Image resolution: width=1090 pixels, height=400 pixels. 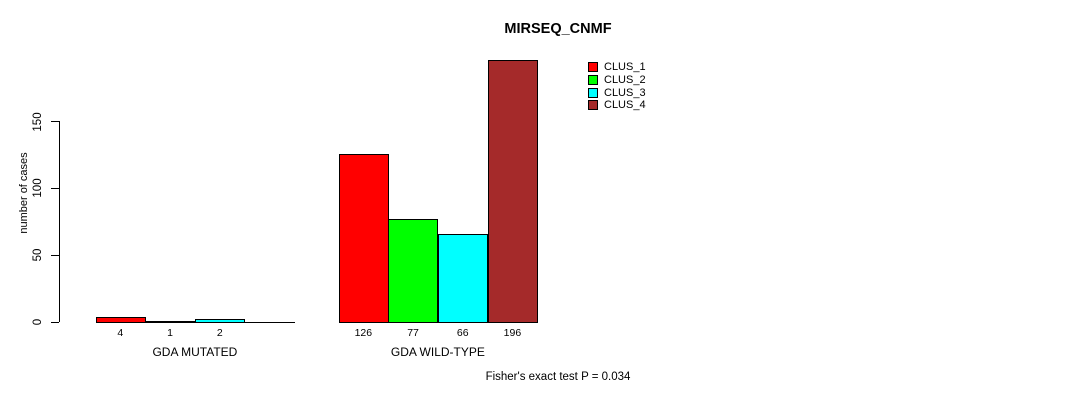 What do you see at coordinates (38, 255) in the screenshot?
I see `y-tick-label: 50` at bounding box center [38, 255].